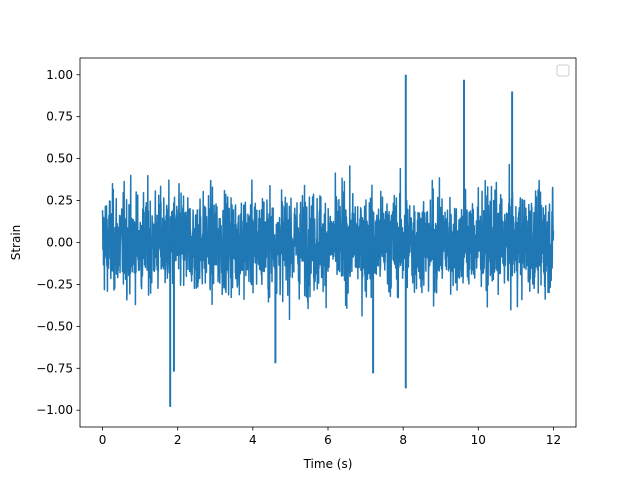 Image resolution: width=640 pixels, height=480 pixels. I want to click on x-tick-label: 4, so click(253, 440).